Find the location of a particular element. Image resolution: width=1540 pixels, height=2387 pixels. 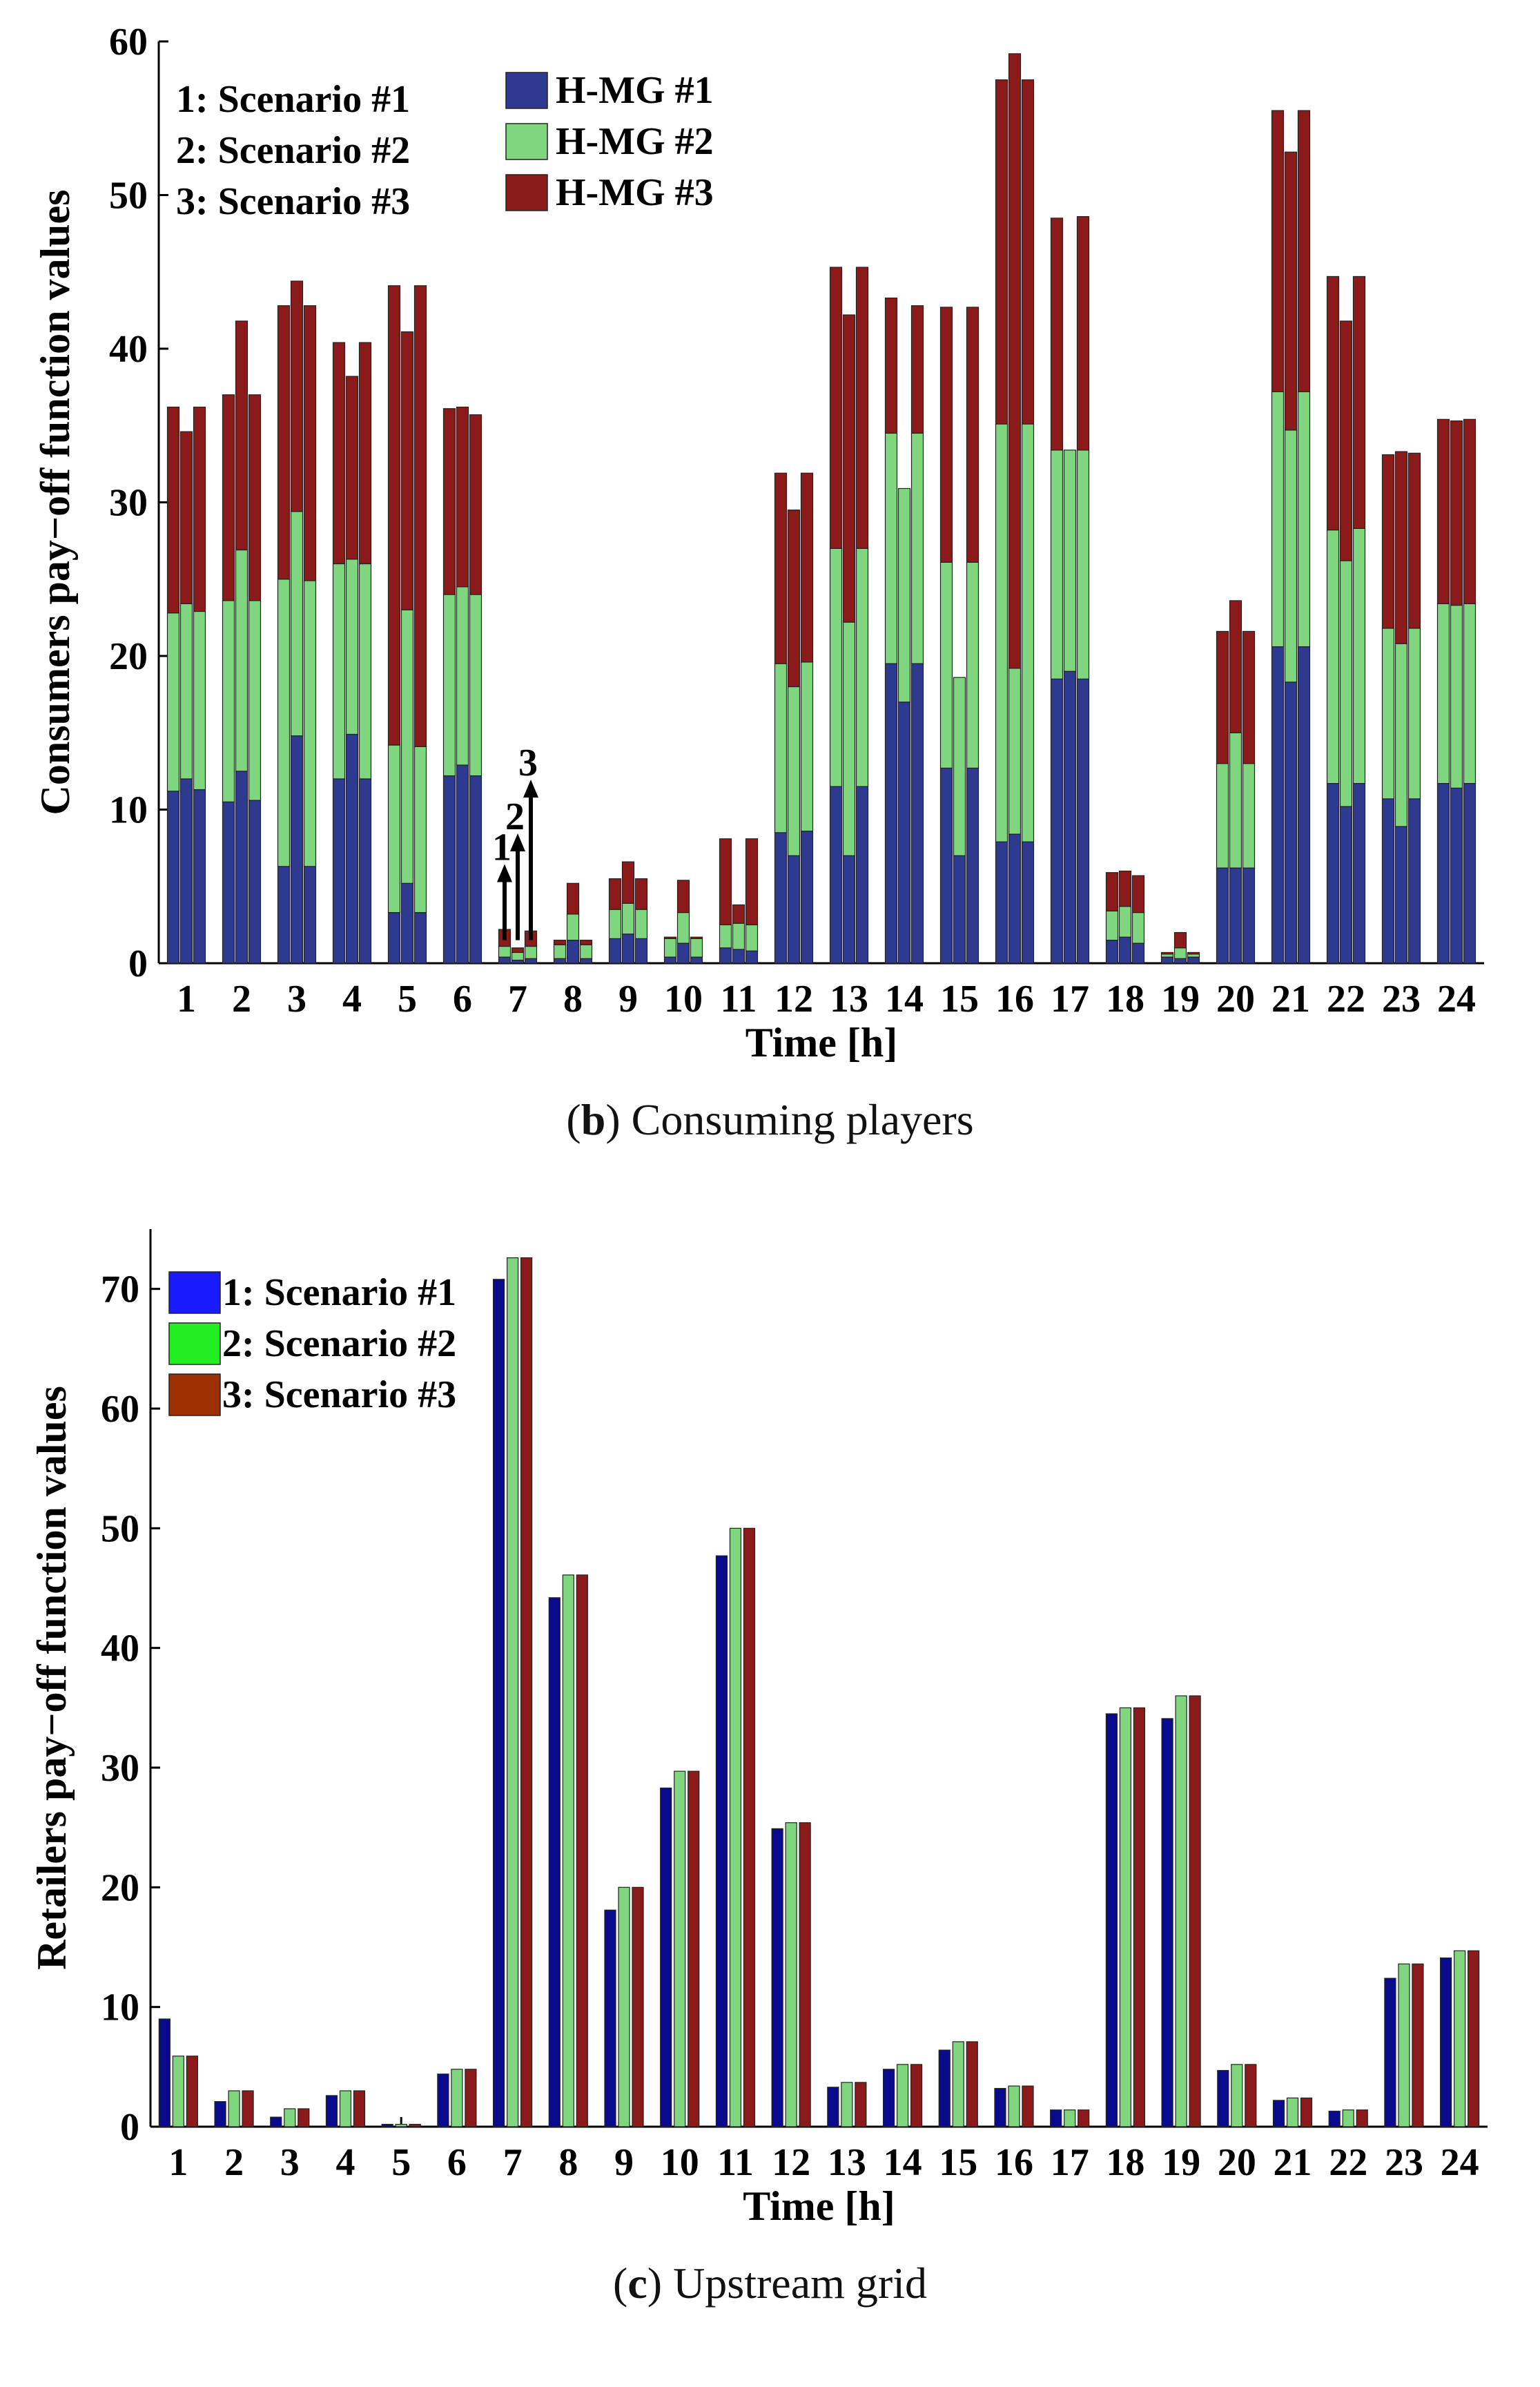

y-tick-label: 70 is located at coordinates (120, 1289).